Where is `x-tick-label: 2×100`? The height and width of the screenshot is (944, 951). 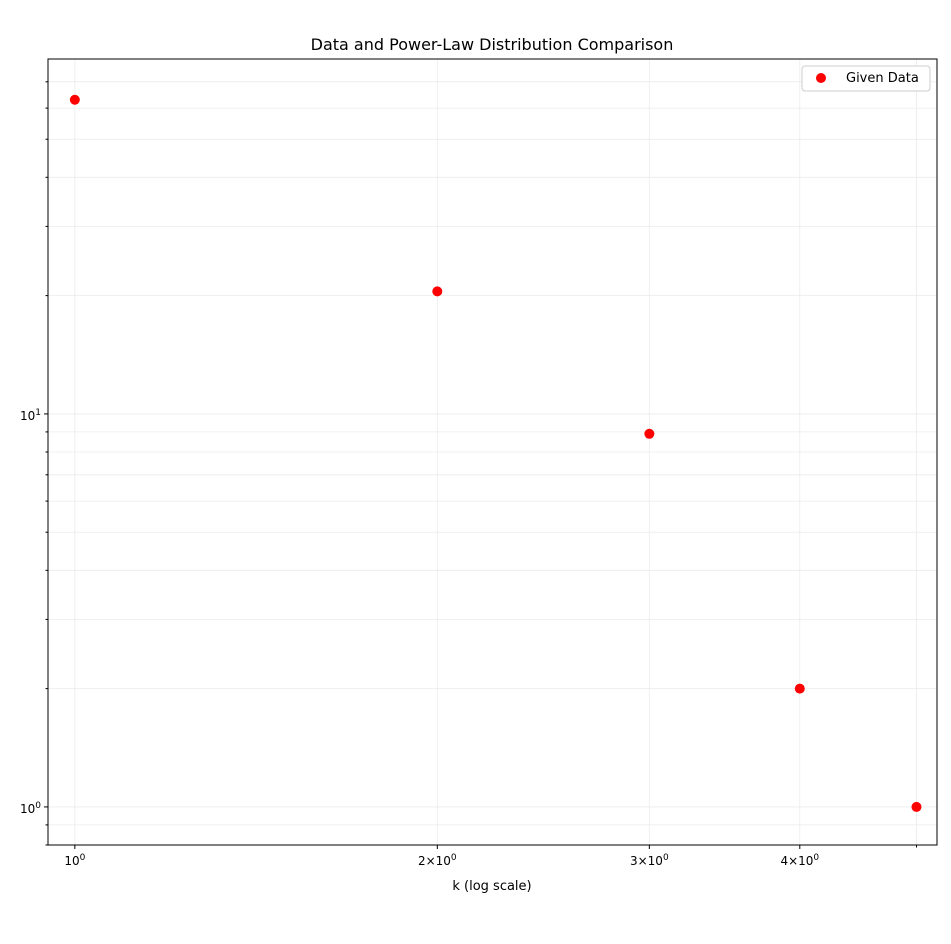
x-tick-label: 2×100 is located at coordinates (437, 860).